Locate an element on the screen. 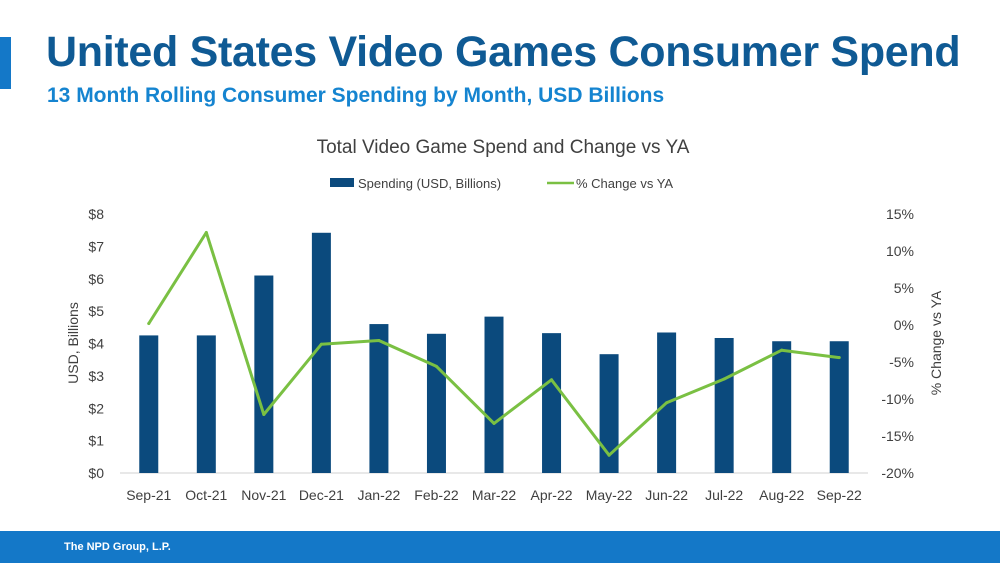  y2-tick-label: -10% is located at coordinates (897, 399).